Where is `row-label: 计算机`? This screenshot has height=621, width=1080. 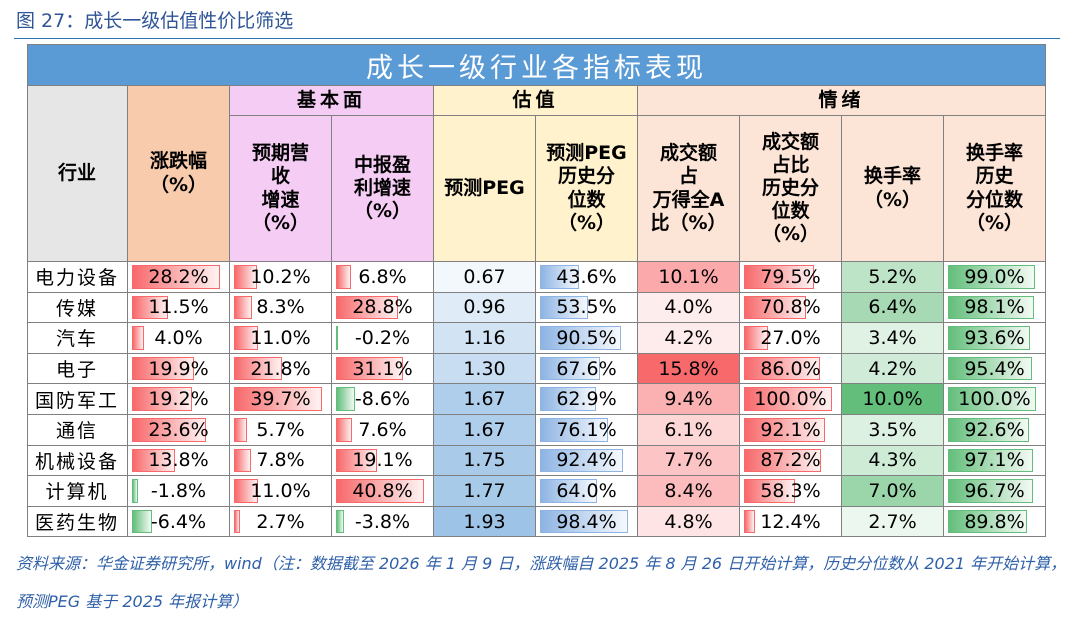 row-label: 计算机 is located at coordinates (77, 491).